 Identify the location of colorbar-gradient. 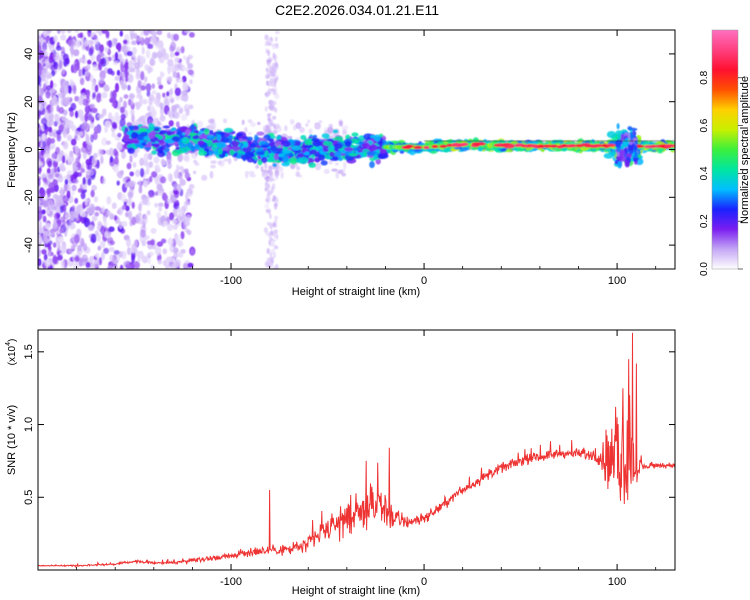
(725, 149).